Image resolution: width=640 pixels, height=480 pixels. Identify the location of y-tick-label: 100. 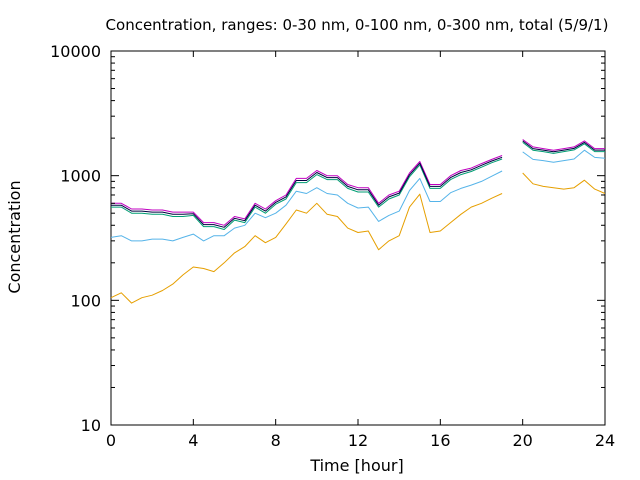
(85, 300).